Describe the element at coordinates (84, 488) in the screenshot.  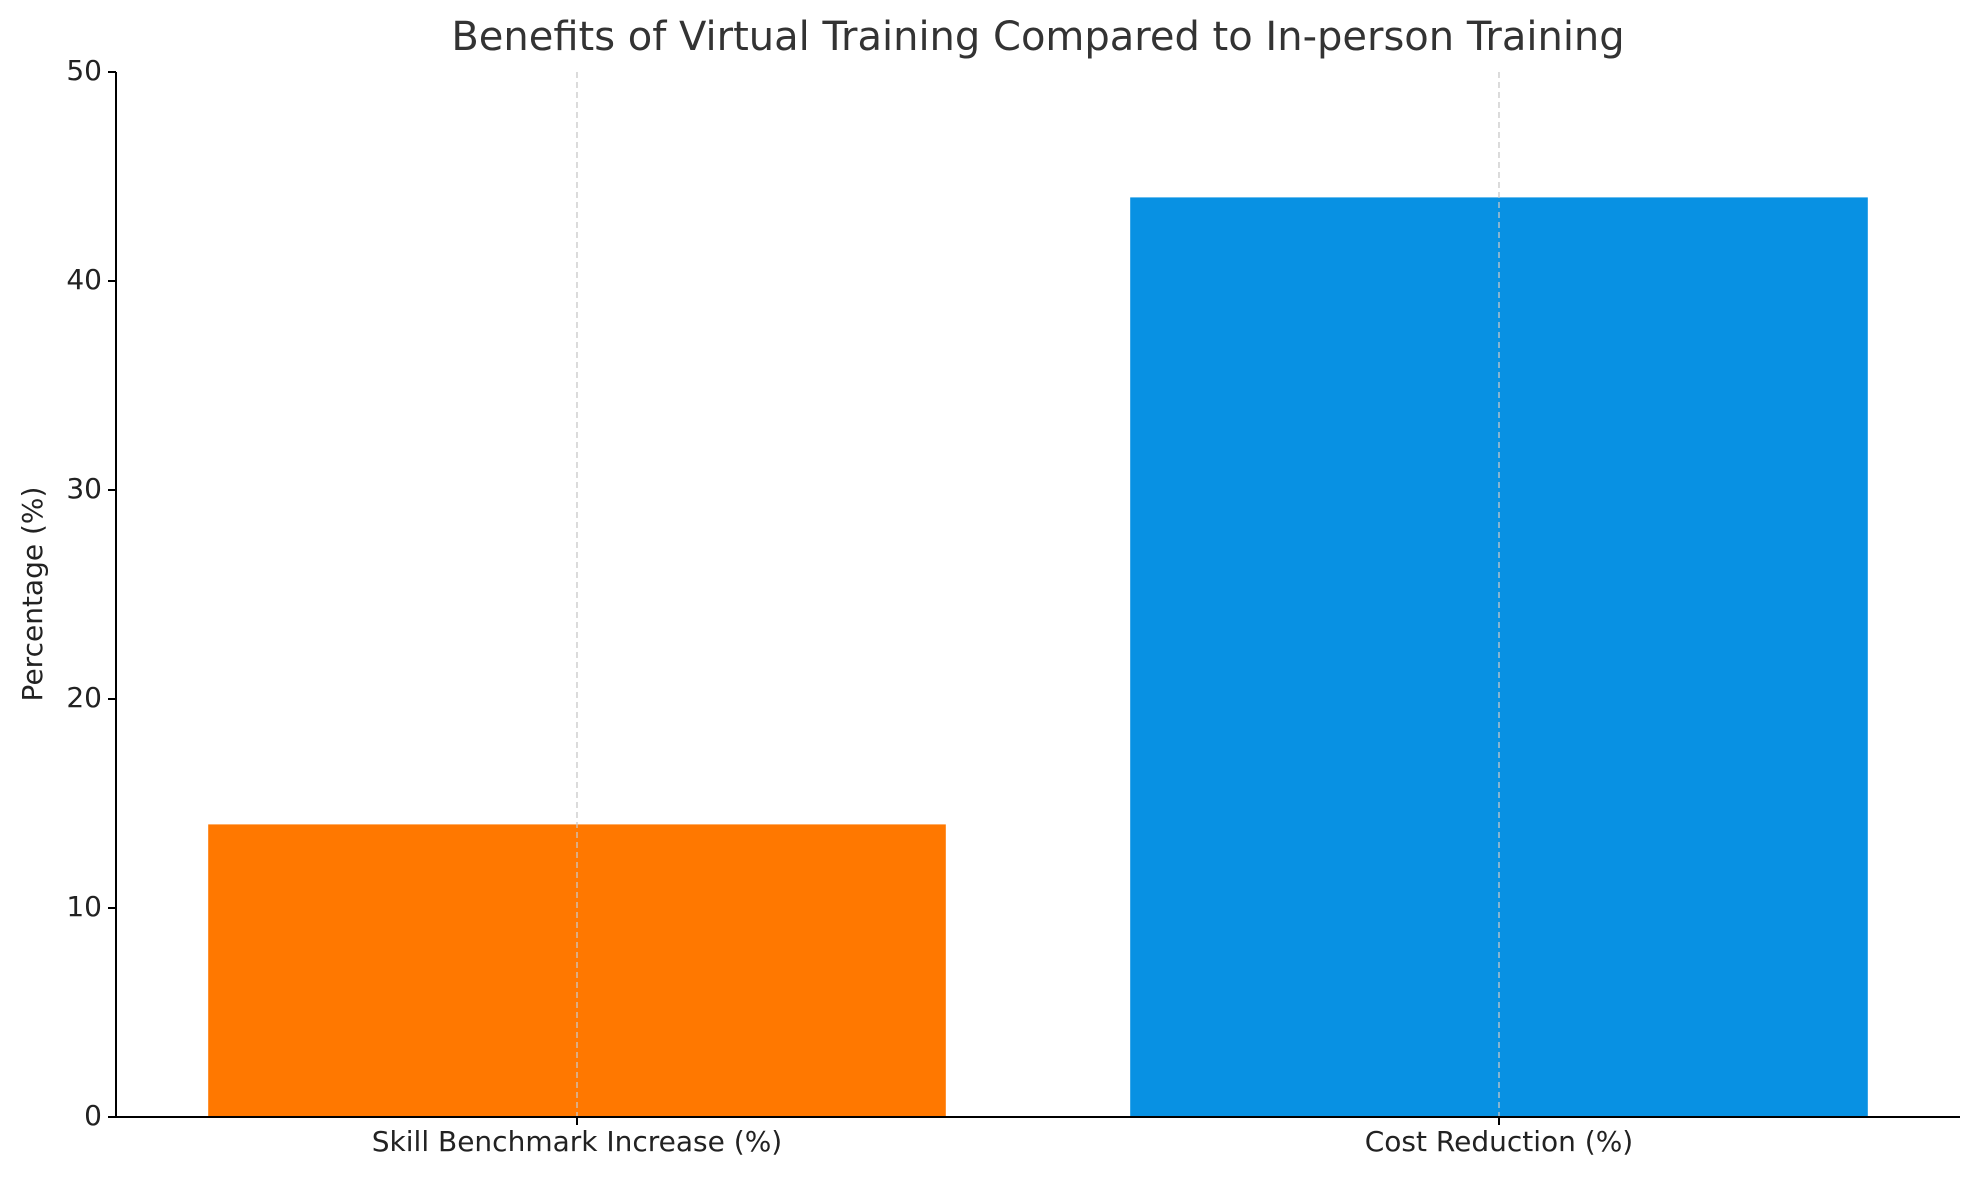
I see `y-tick-label: 30` at that location.